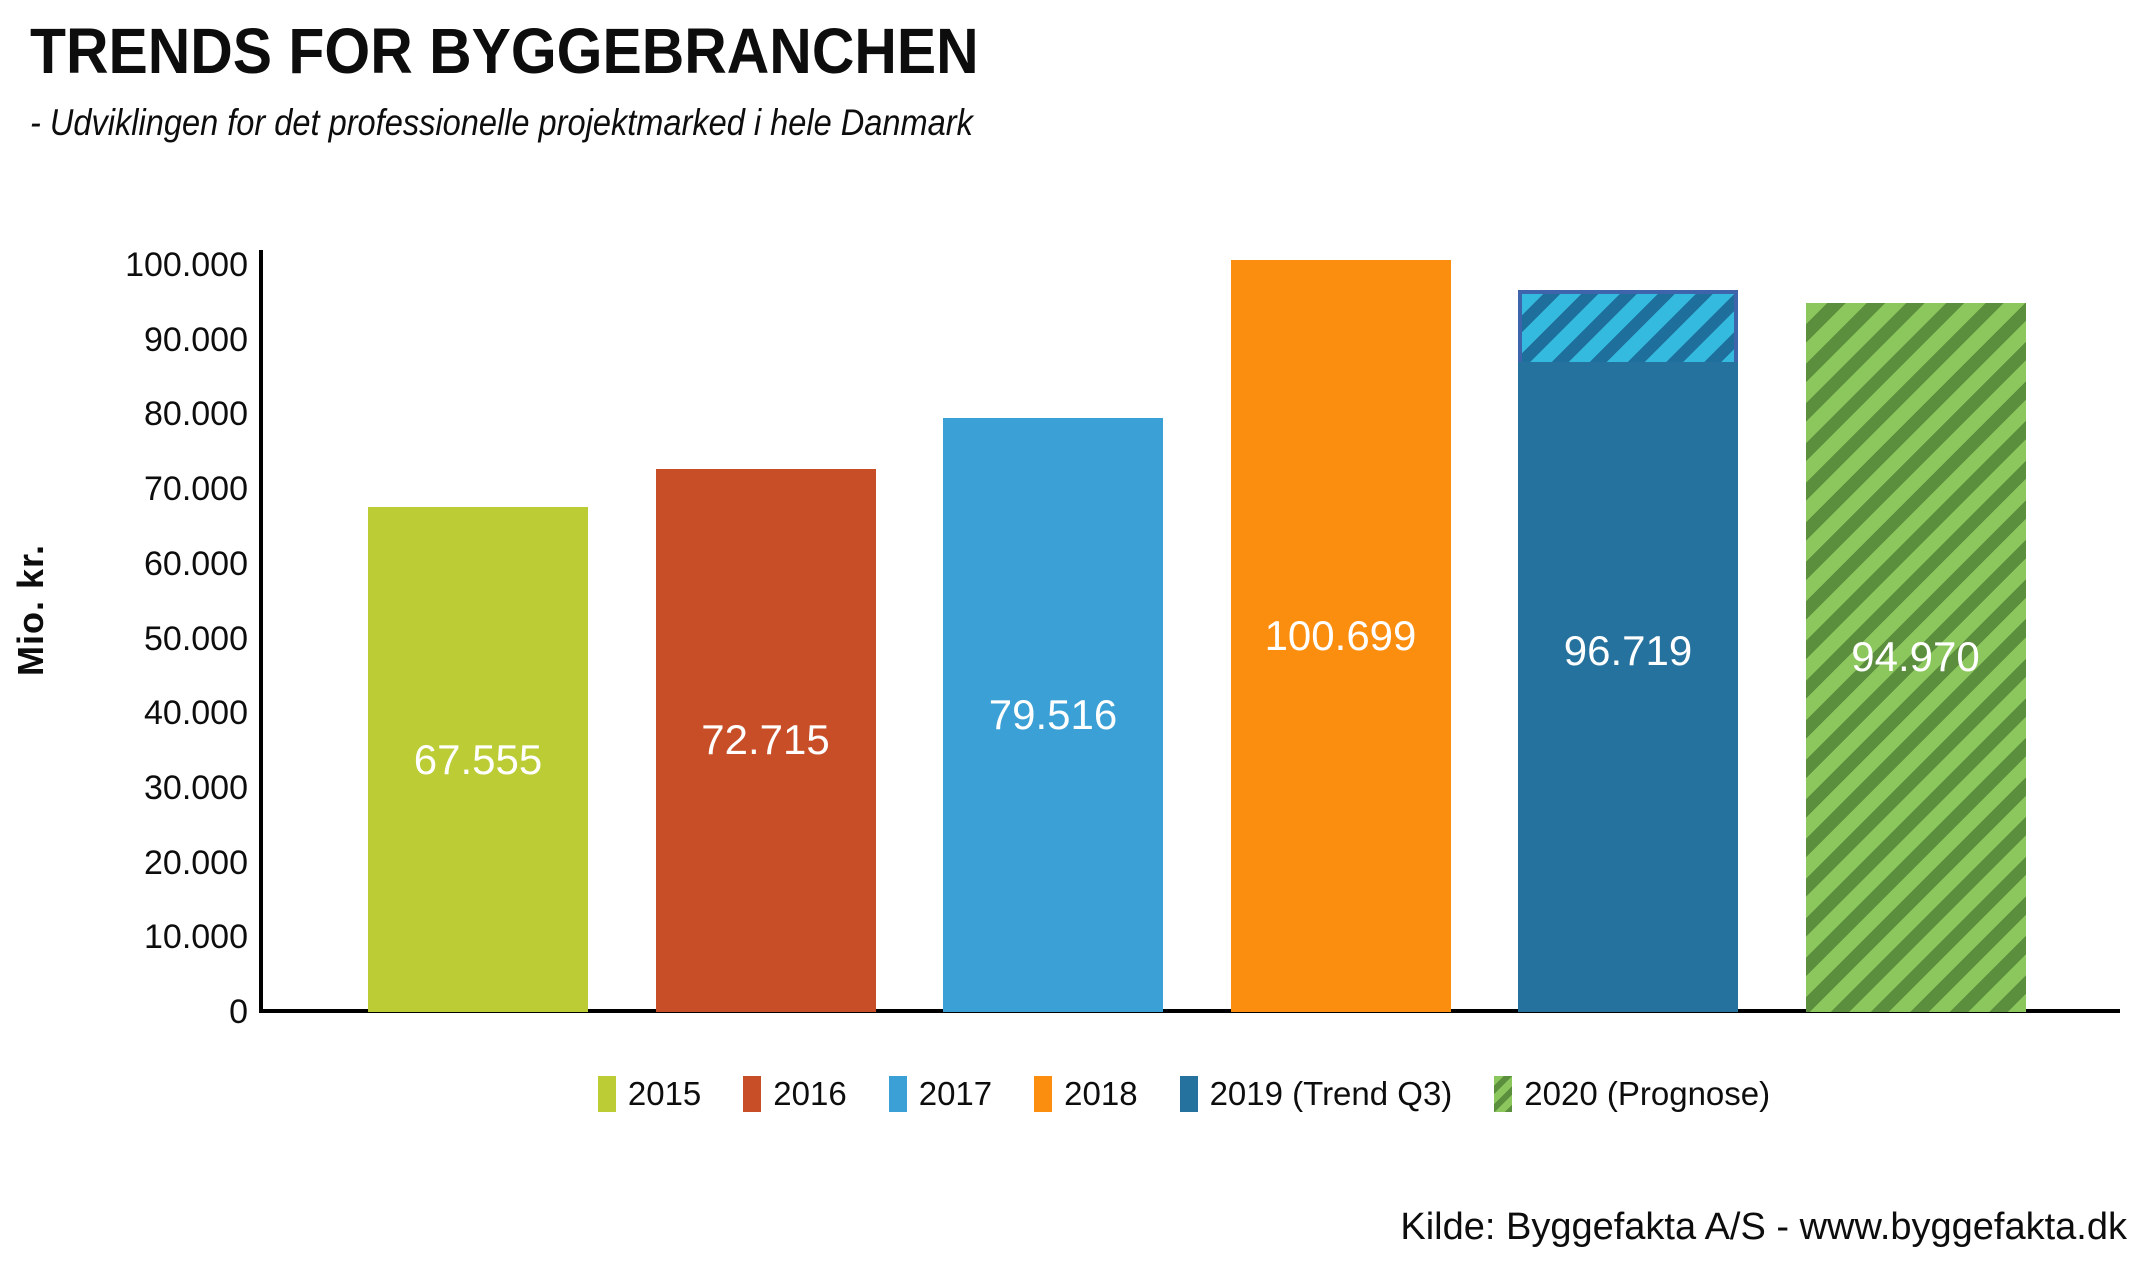 Image resolution: width=2149 pixels, height=1272 pixels. I want to click on y-tick-50.000: 50.000, so click(196, 638).